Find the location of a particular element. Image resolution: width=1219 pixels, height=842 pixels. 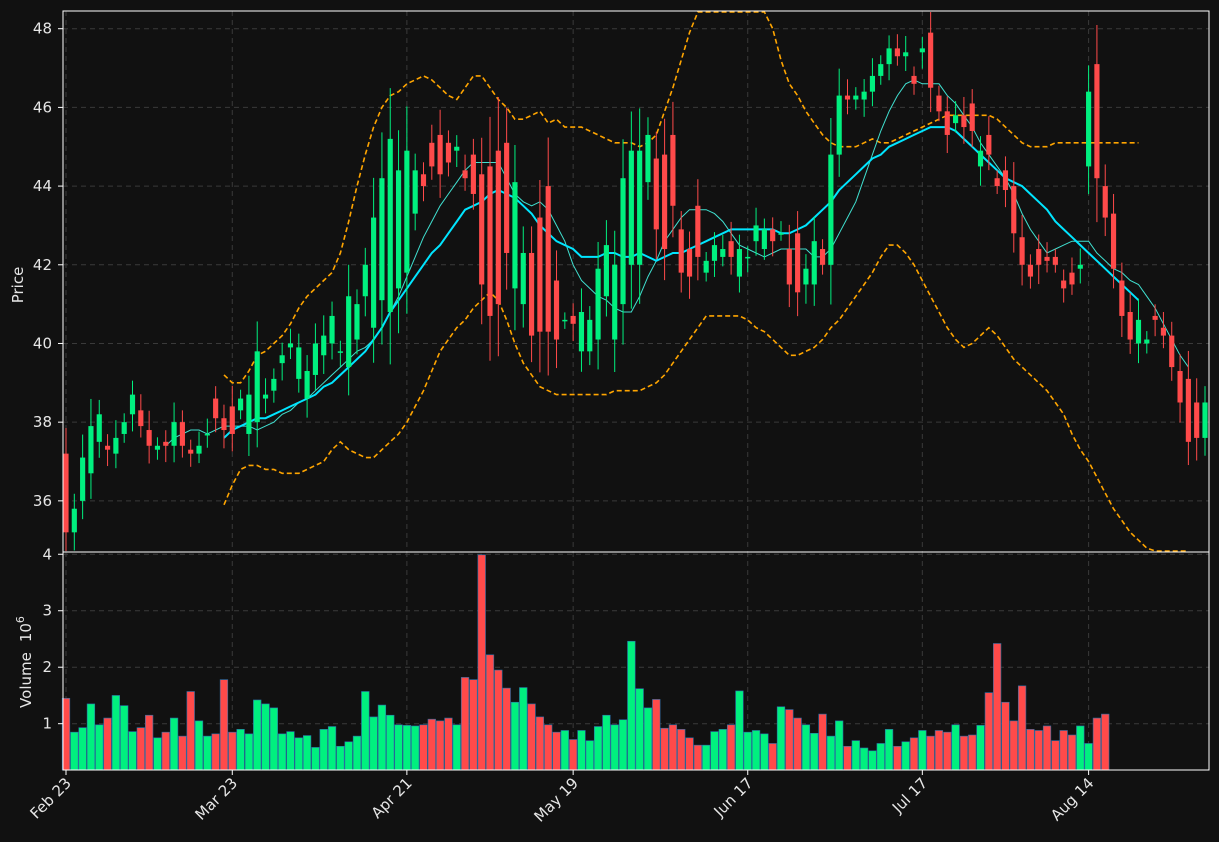

price-tick-label: 46 is located at coordinates (42, 107).